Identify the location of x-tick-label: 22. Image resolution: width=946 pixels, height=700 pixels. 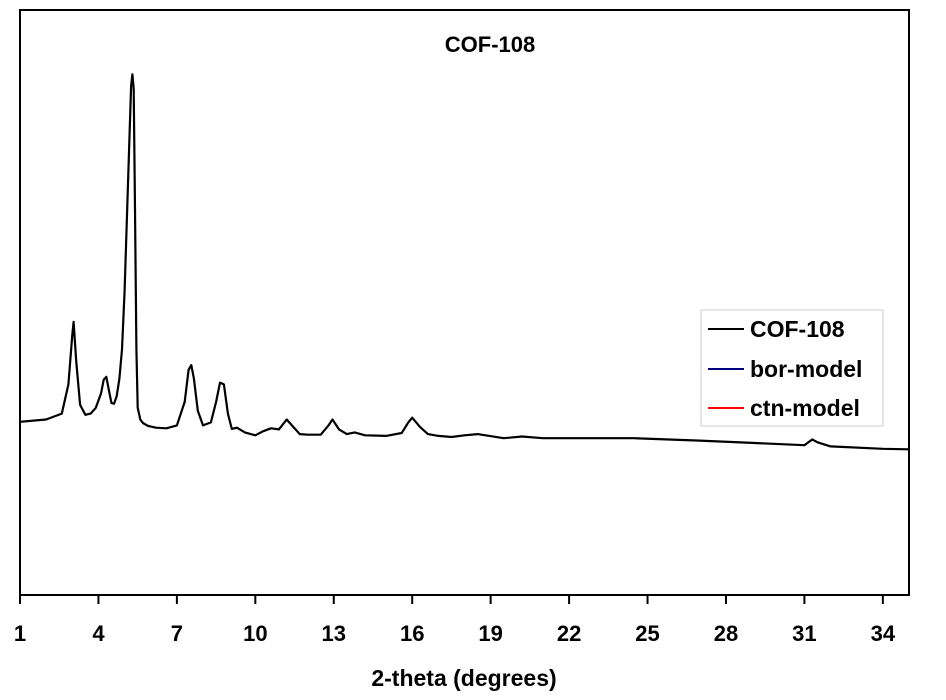
(569, 633).